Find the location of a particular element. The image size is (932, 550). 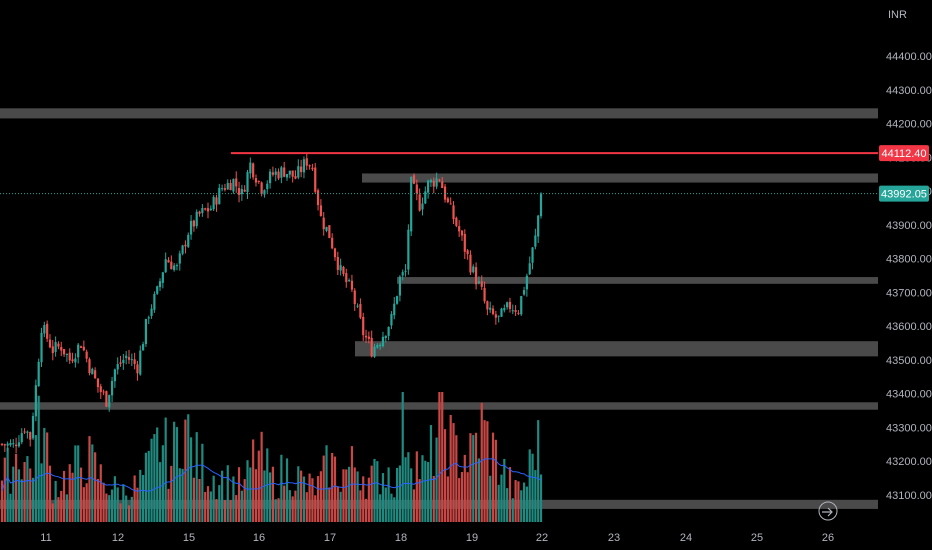

scroll-to-realtime-button is located at coordinates (828, 511).